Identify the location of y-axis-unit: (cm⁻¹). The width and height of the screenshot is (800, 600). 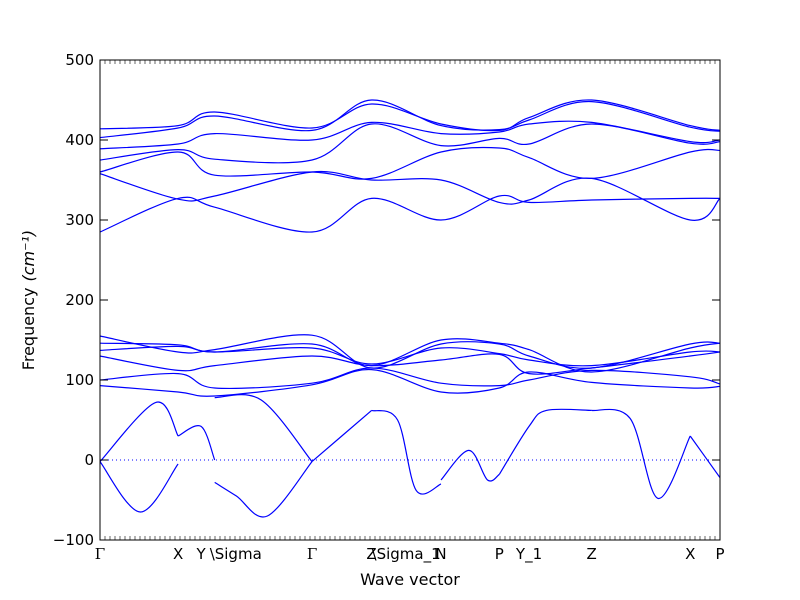
(28, 256).